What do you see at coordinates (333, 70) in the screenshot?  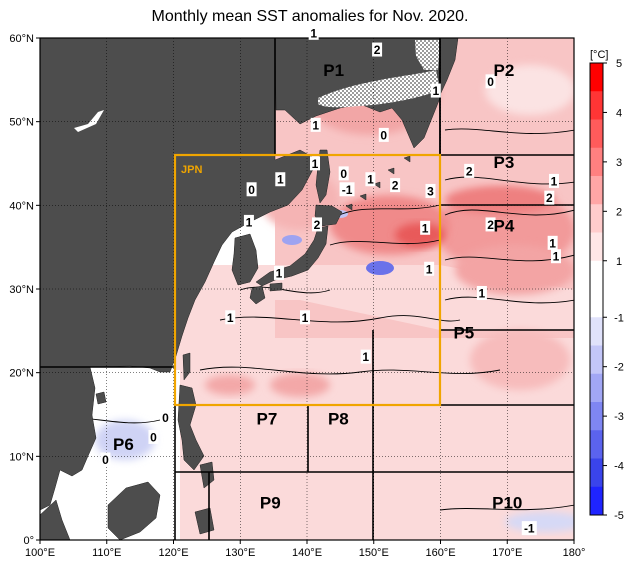 I see `region-label: P1` at bounding box center [333, 70].